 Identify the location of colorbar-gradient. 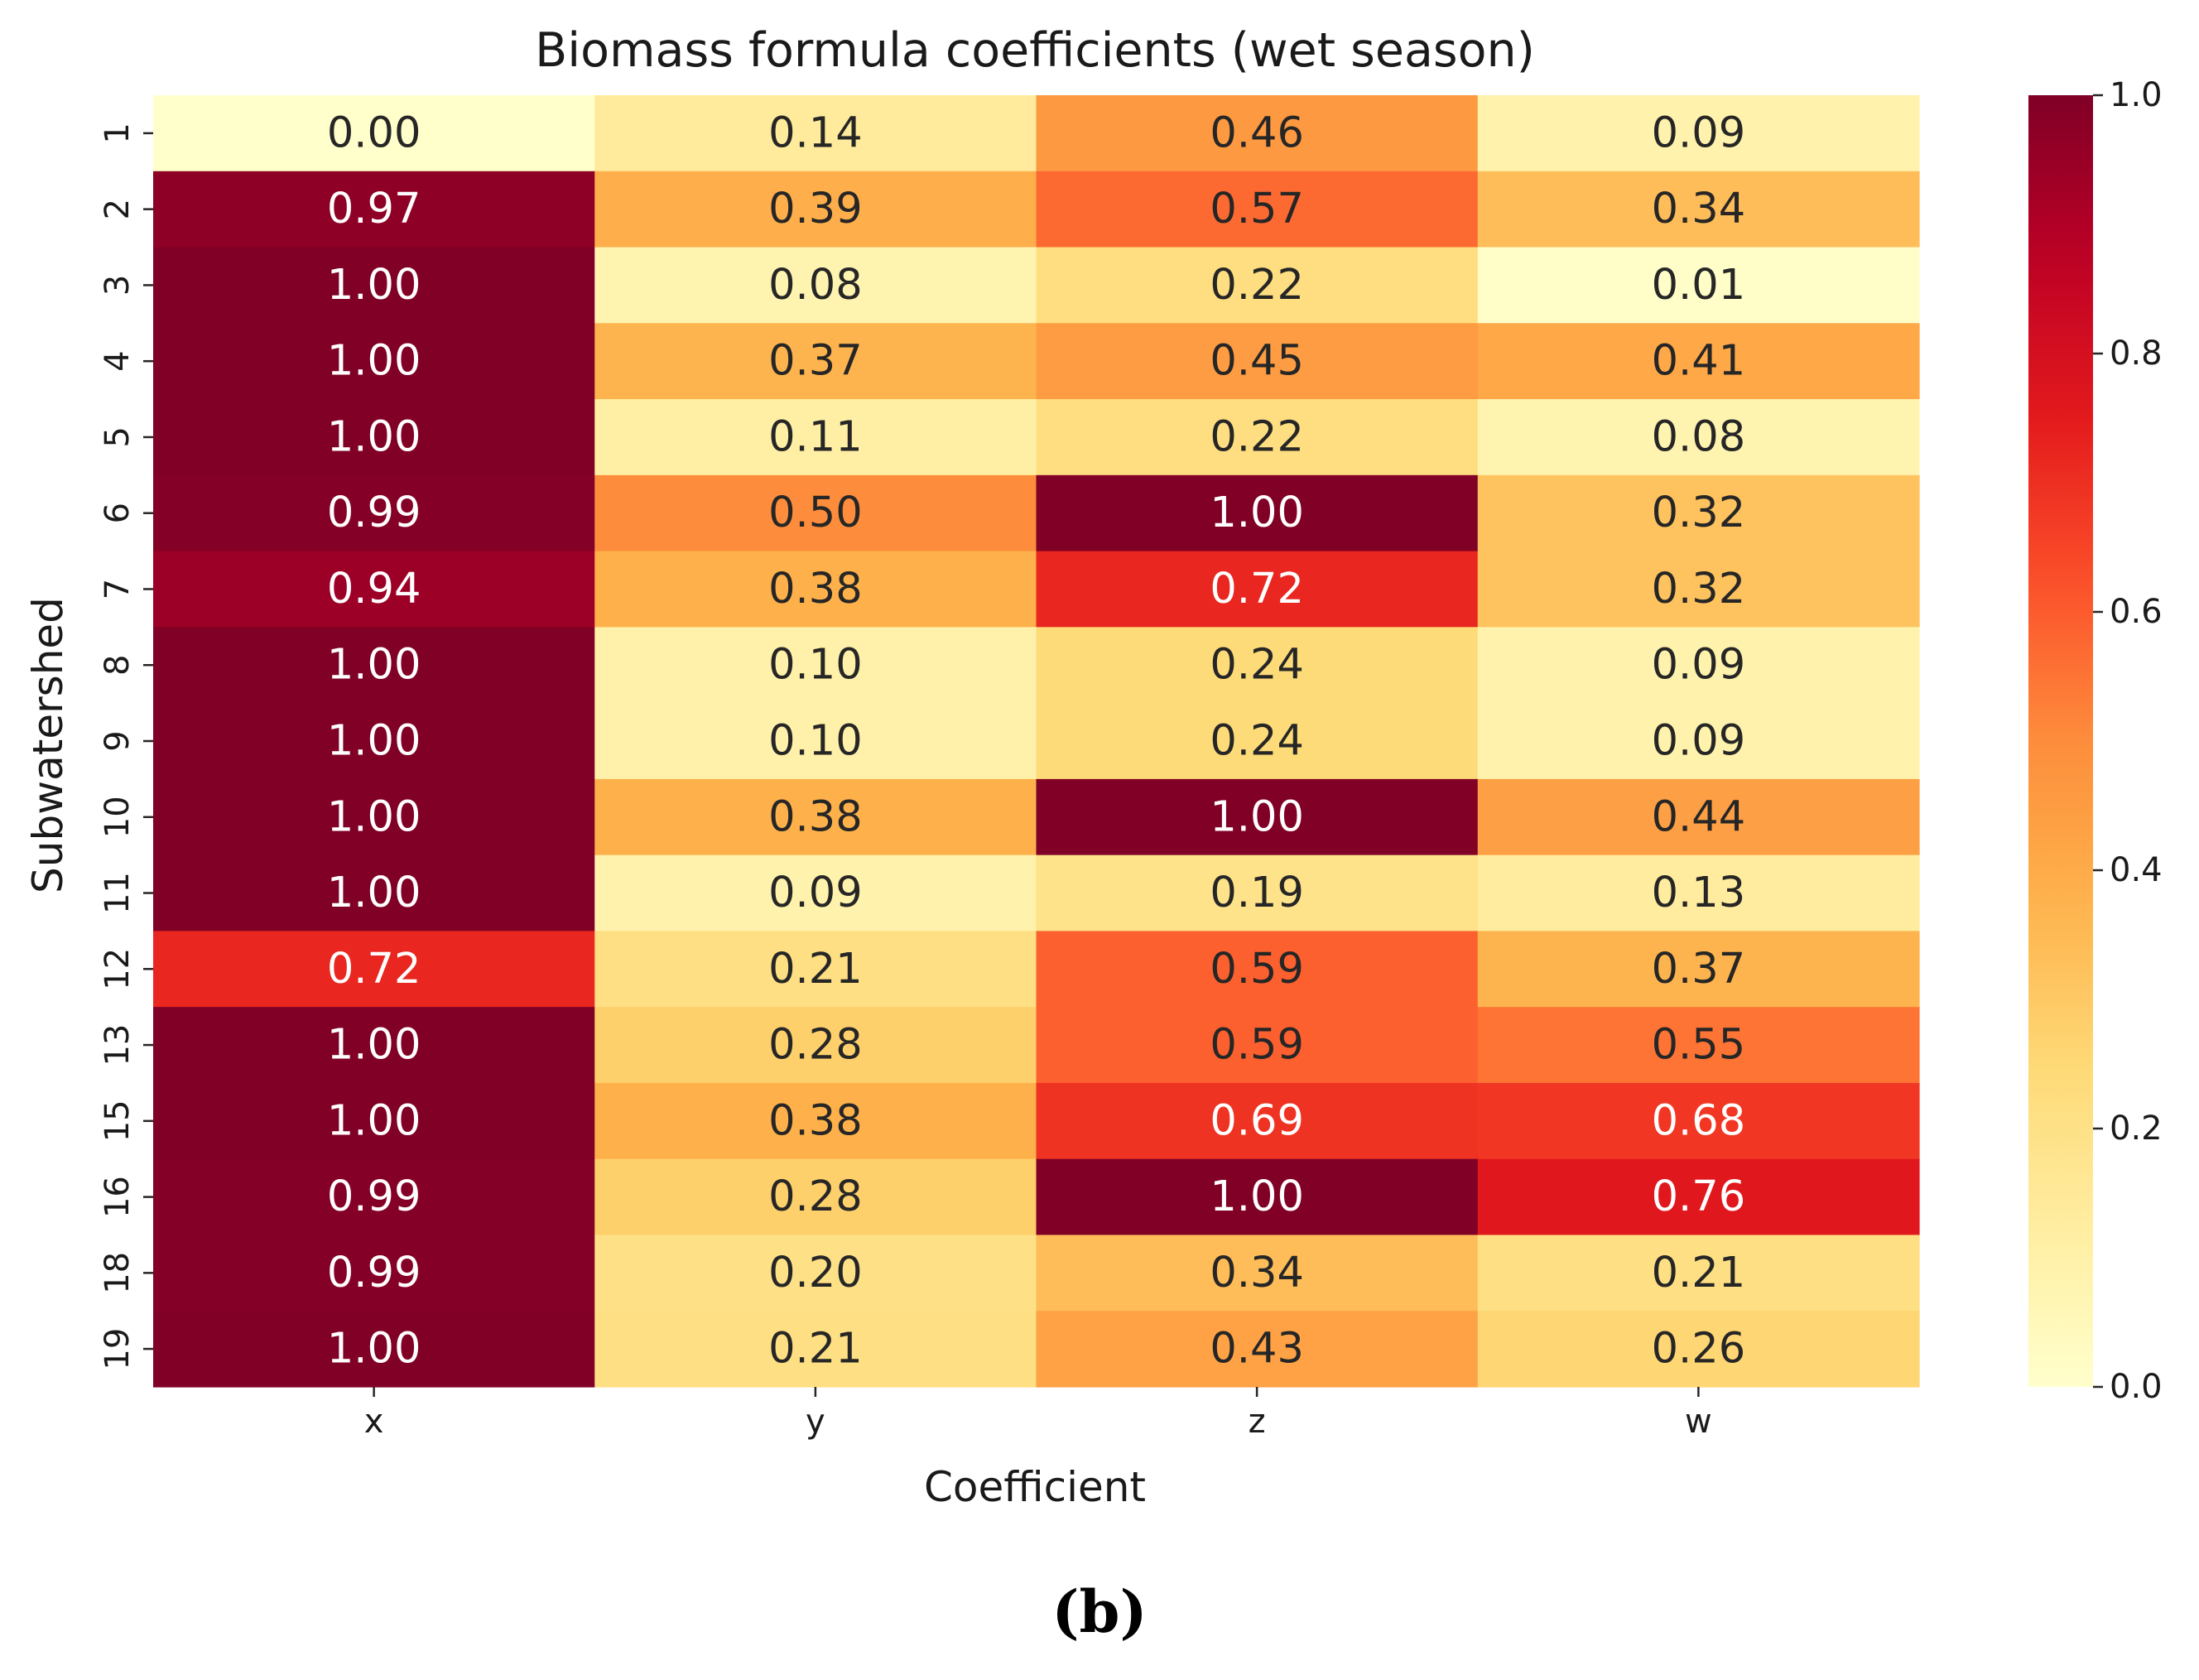
(2060, 741).